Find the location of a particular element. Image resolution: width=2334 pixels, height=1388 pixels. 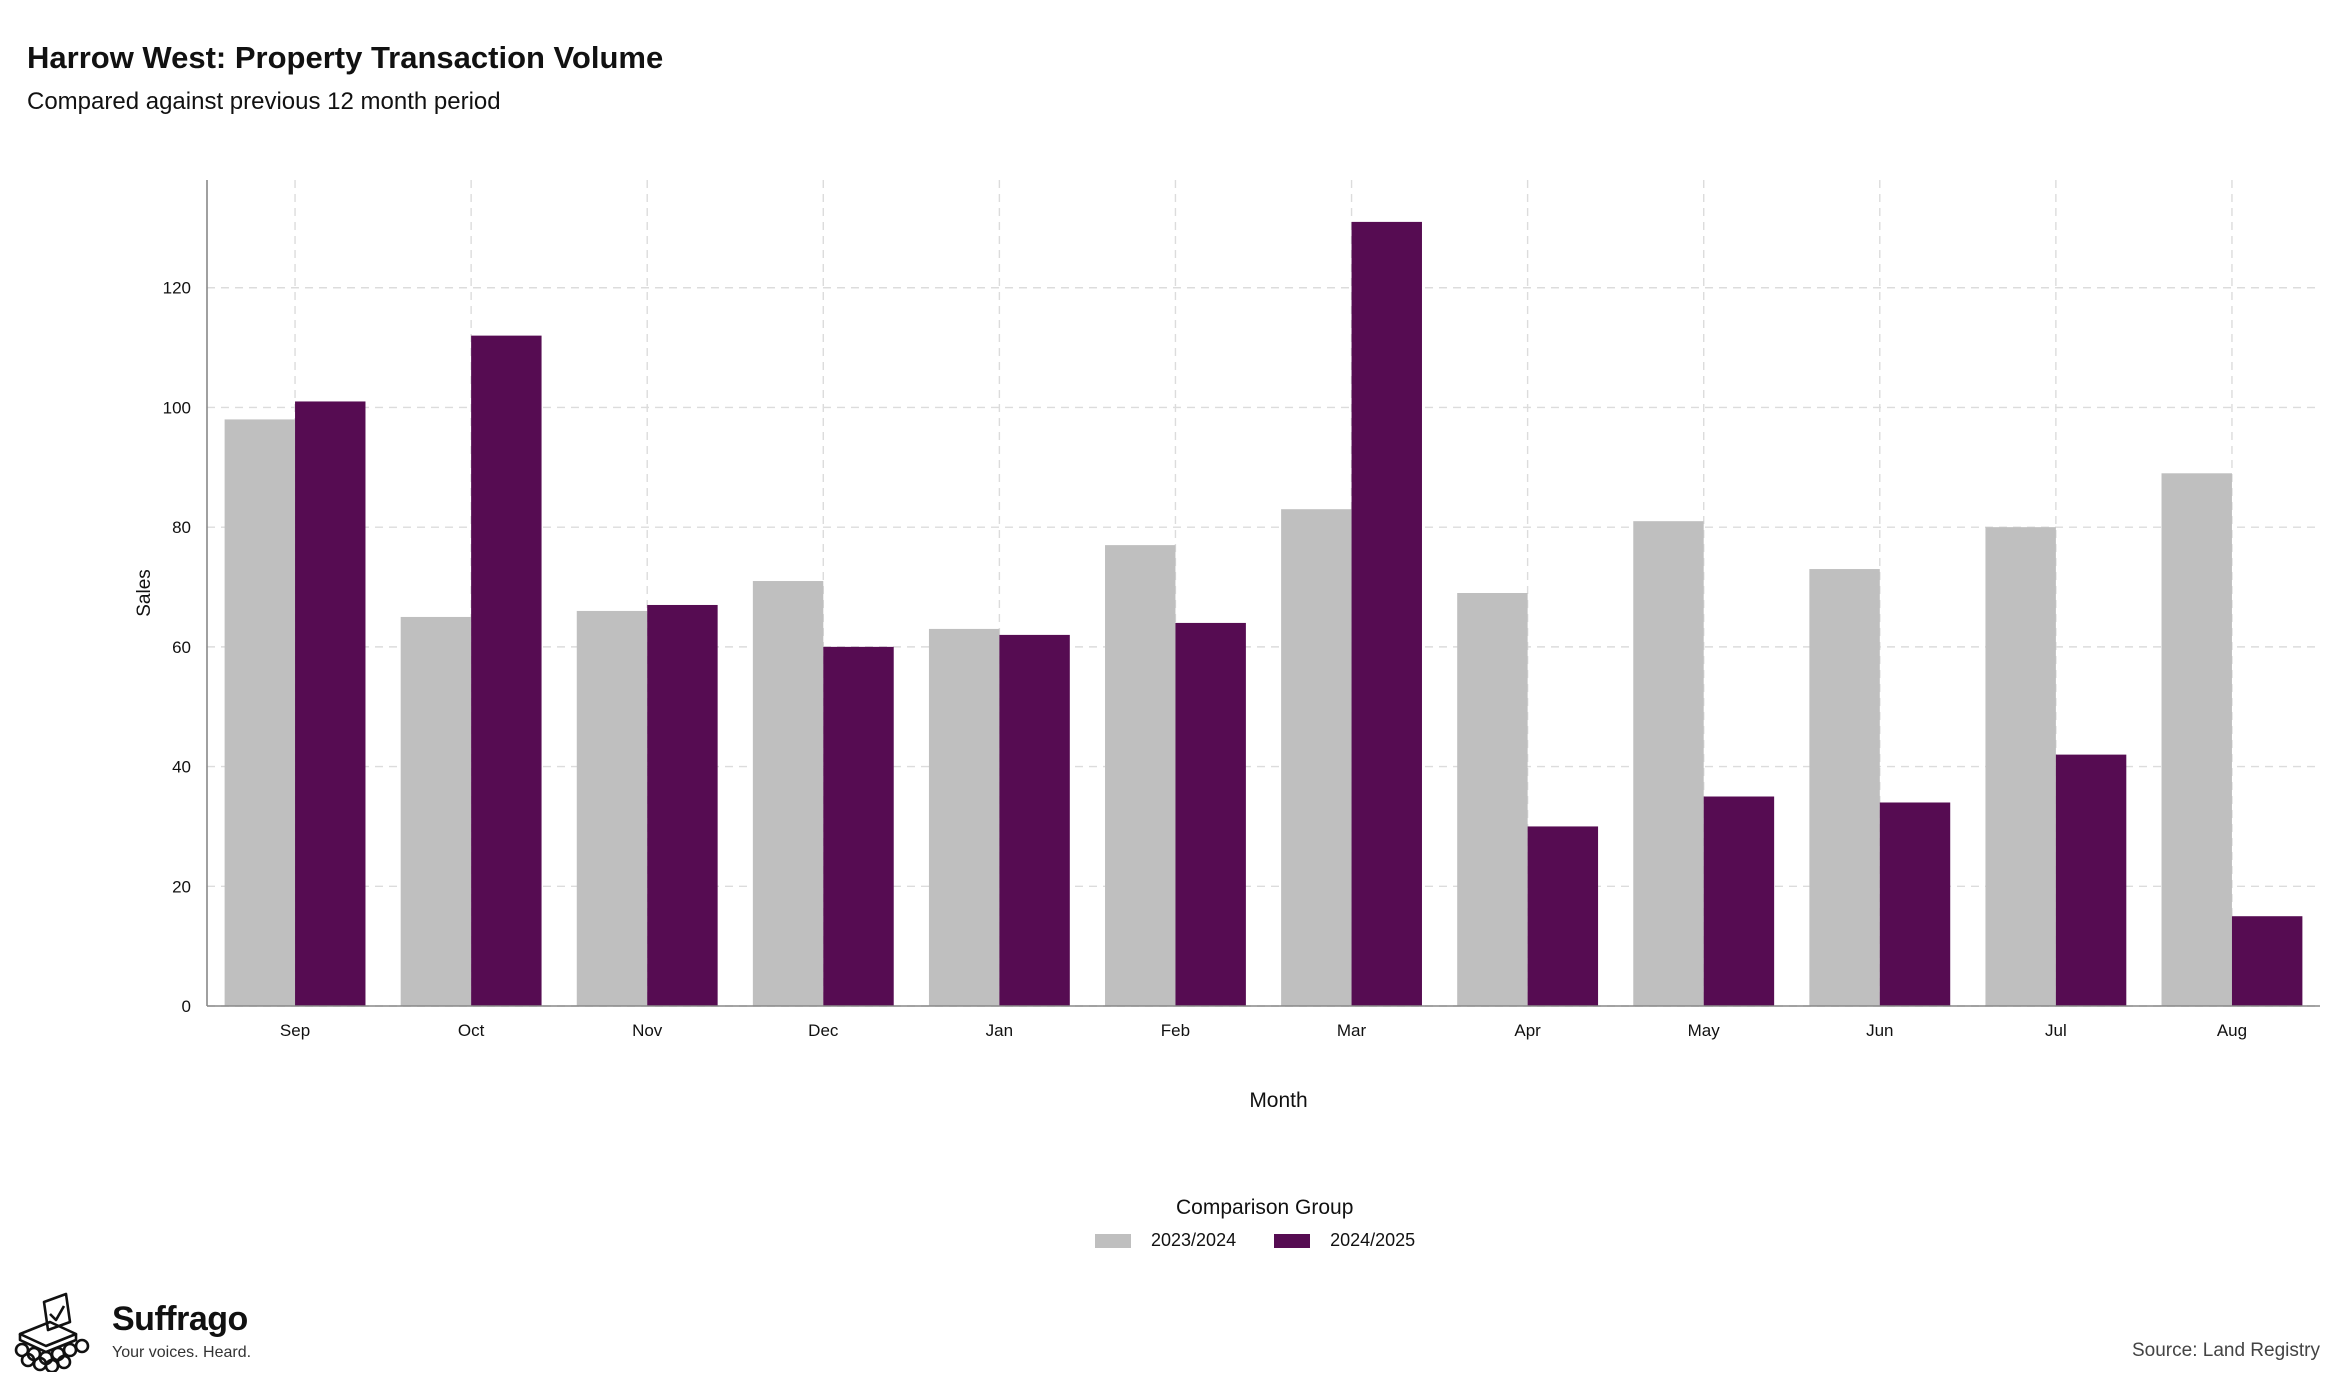

bar-2024-2025-apr is located at coordinates (1563, 916).